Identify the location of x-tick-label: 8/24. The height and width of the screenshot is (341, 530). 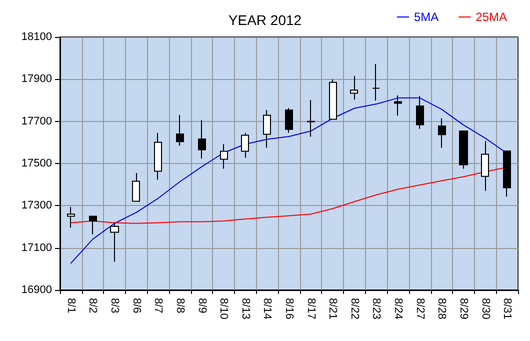
(398, 309).